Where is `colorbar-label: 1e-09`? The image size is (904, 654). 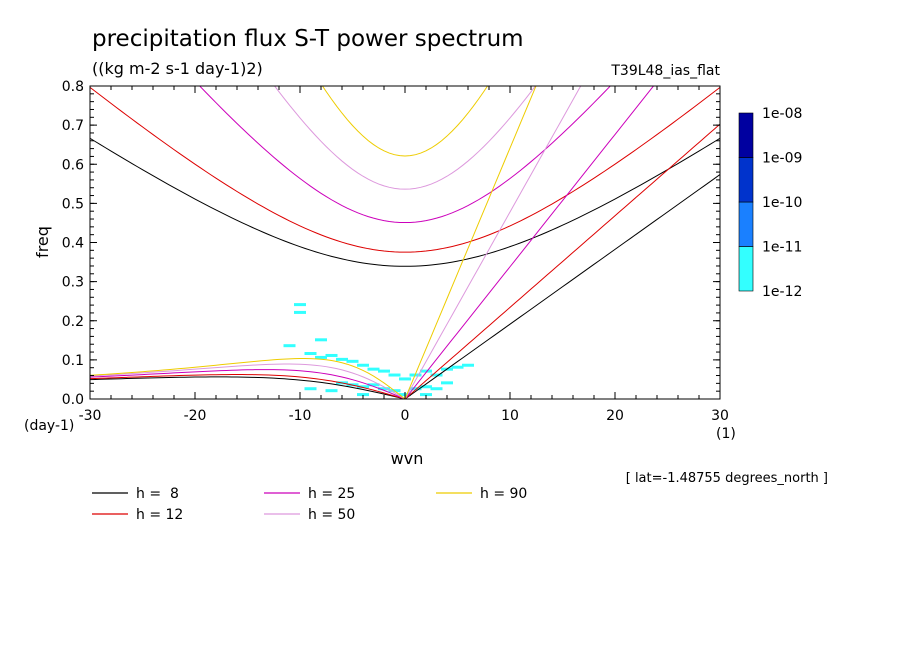
colorbar-label: 1e-09 is located at coordinates (782, 159).